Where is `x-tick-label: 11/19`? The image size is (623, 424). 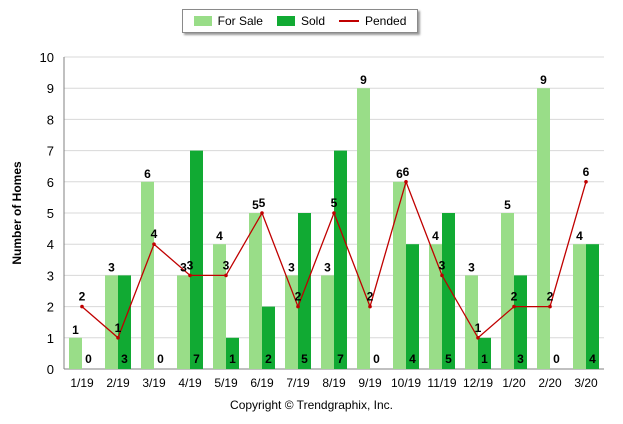
x-tick-label: 11/19 is located at coordinates (441, 383).